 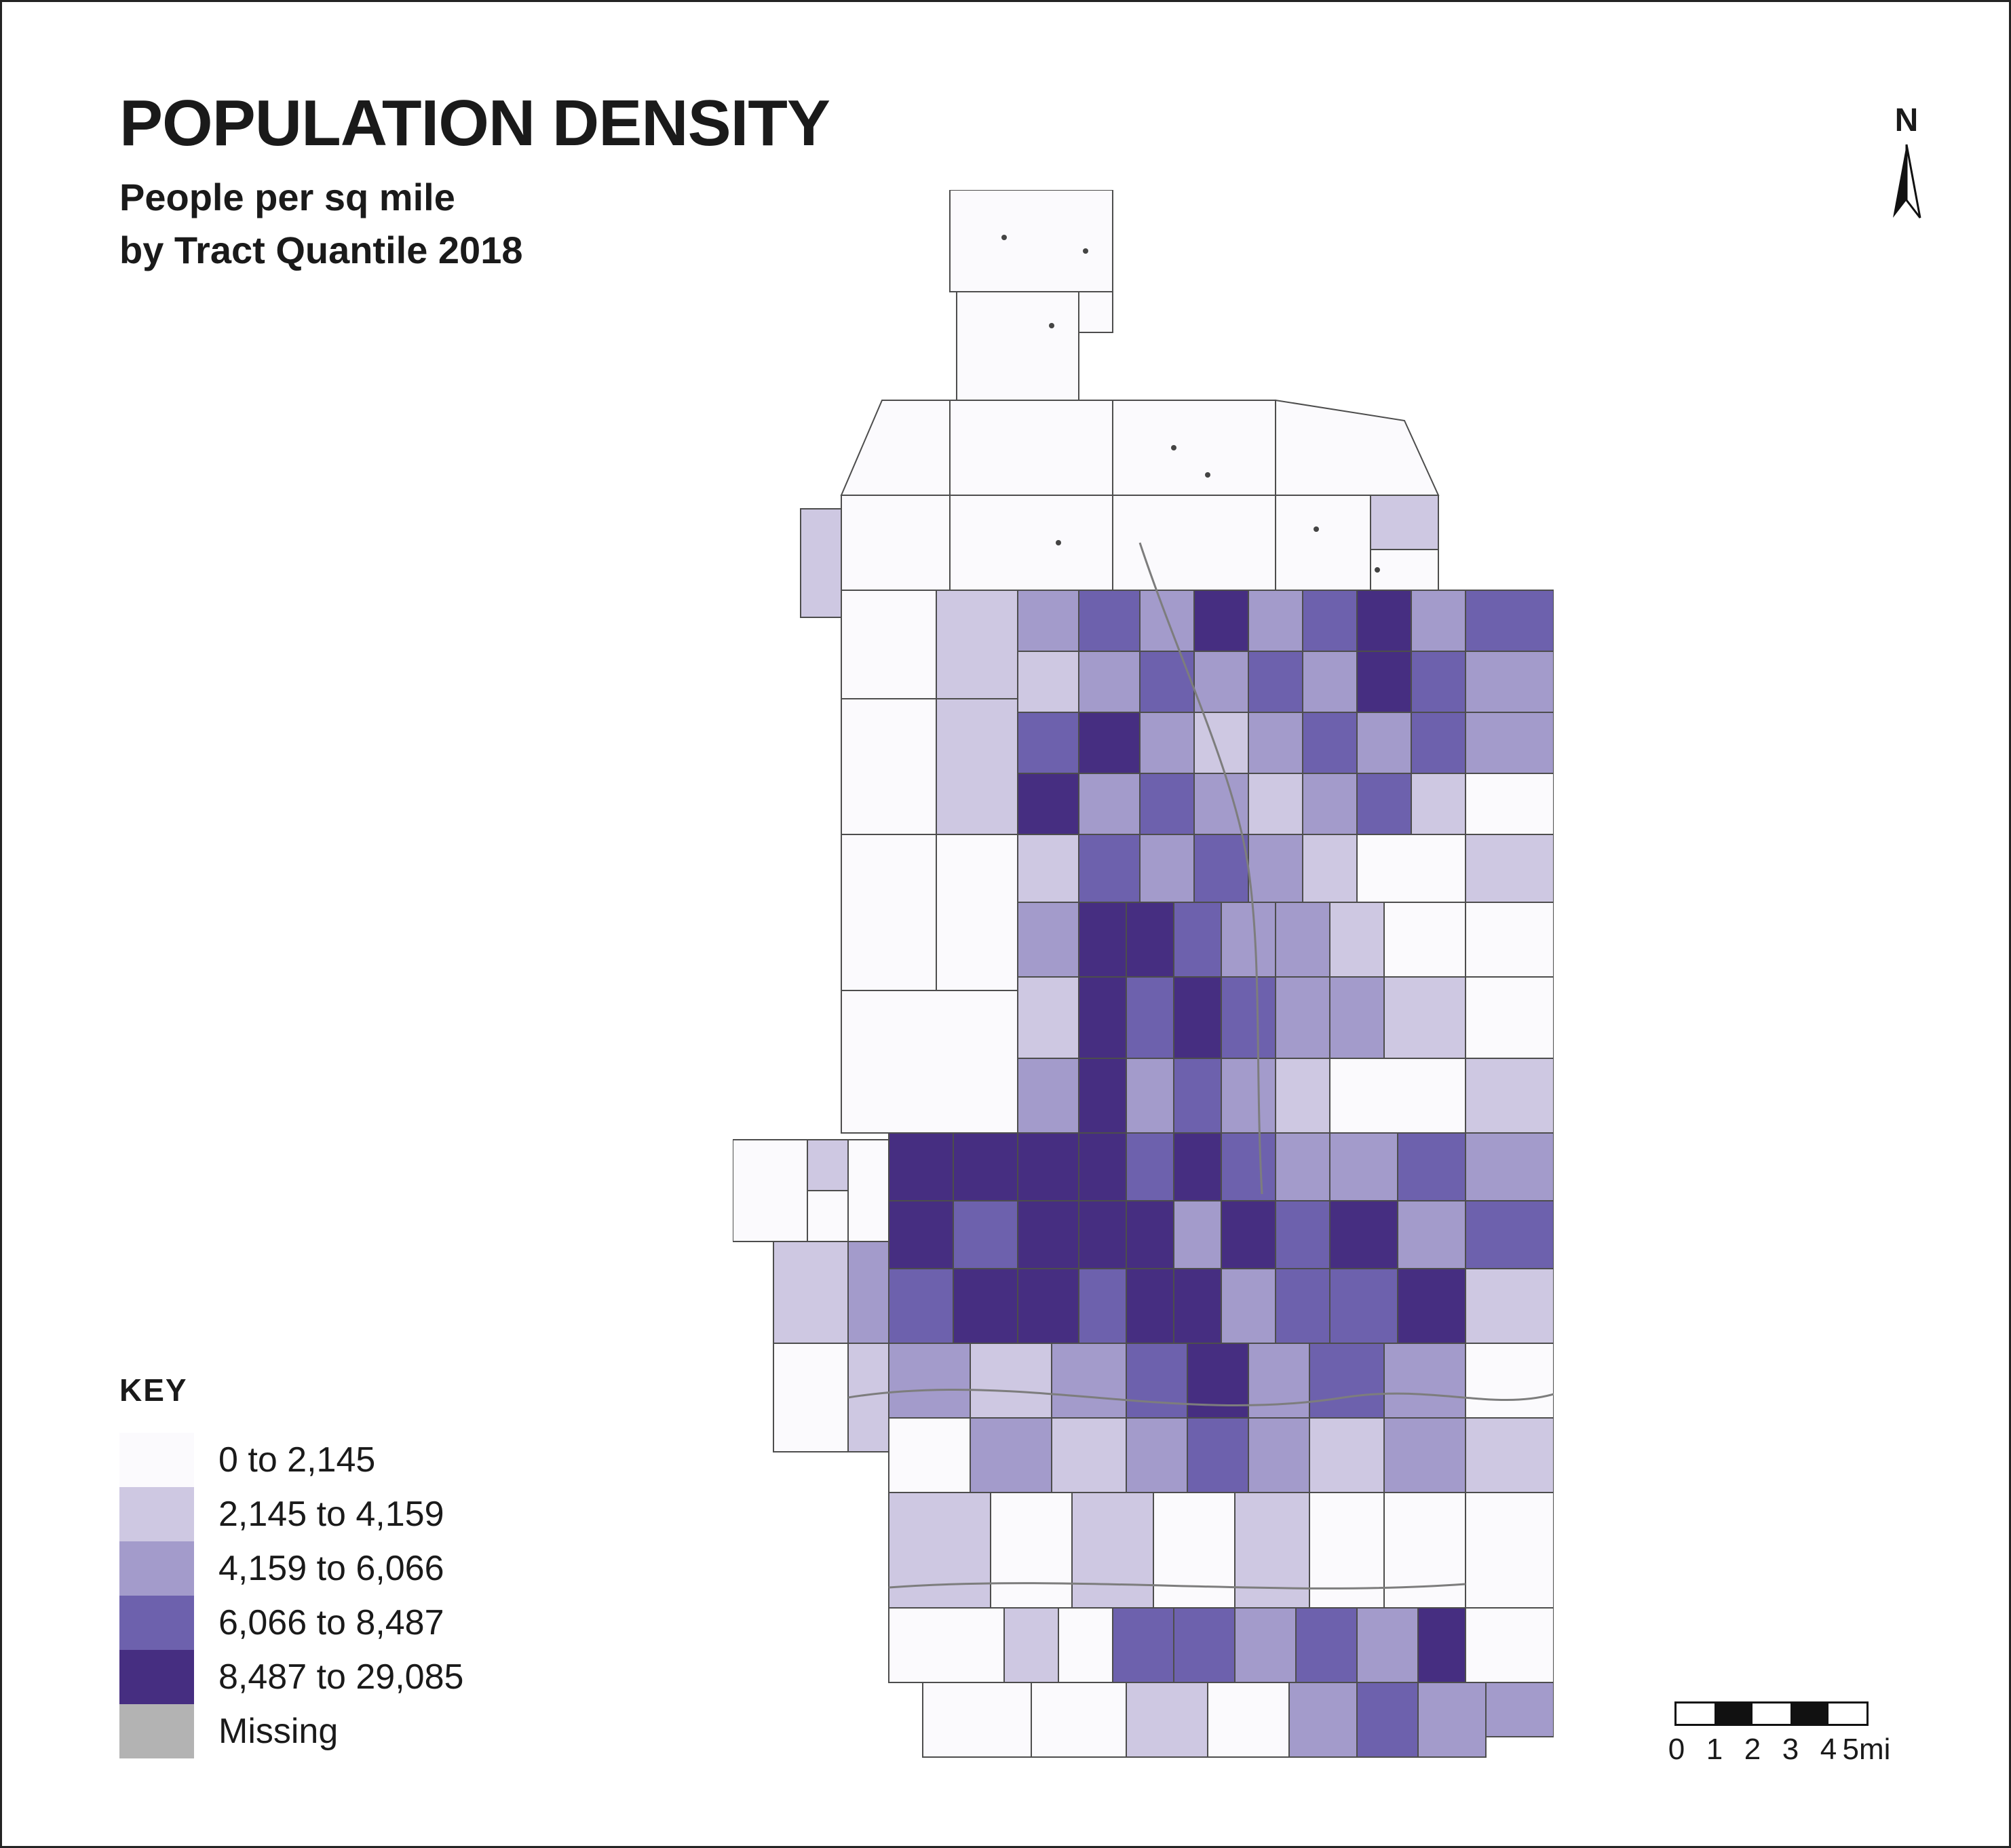 I want to click on scale-label: 3, so click(x=1790, y=1750).